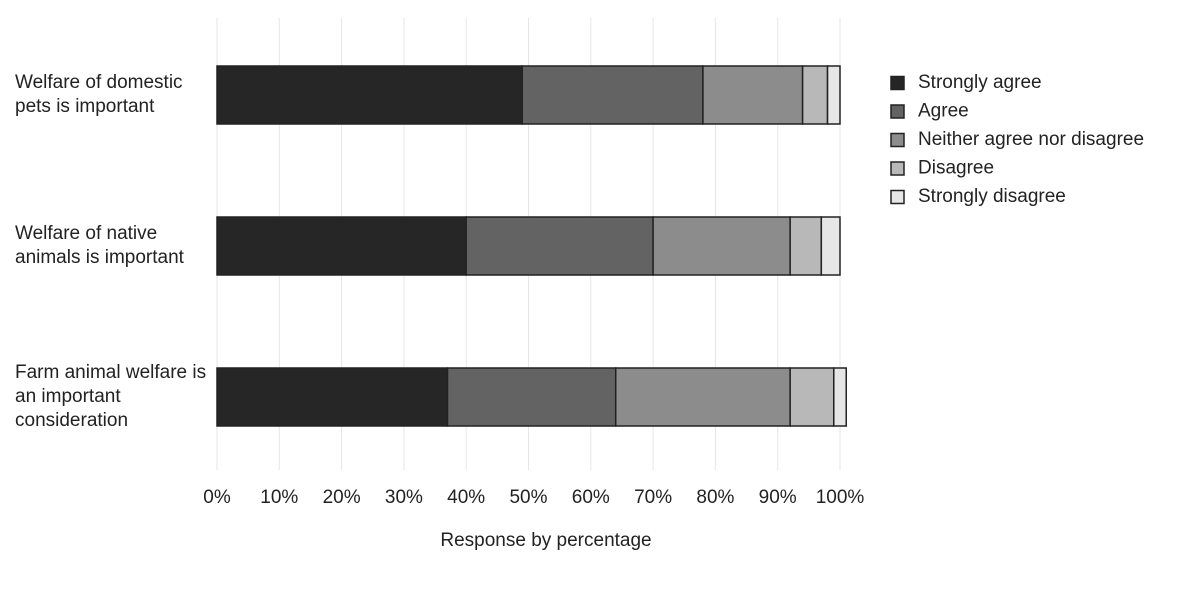 This screenshot has width=1181, height=591. I want to click on x-tick-label: 30%, so click(404, 497).